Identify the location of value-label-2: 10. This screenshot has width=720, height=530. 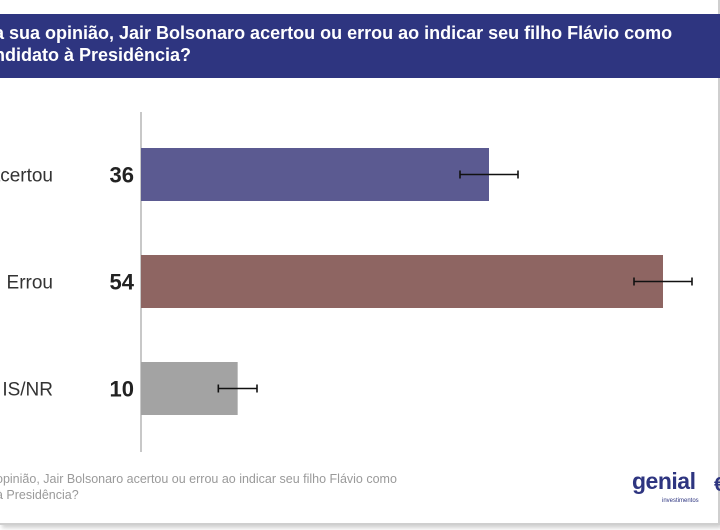
(122, 389).